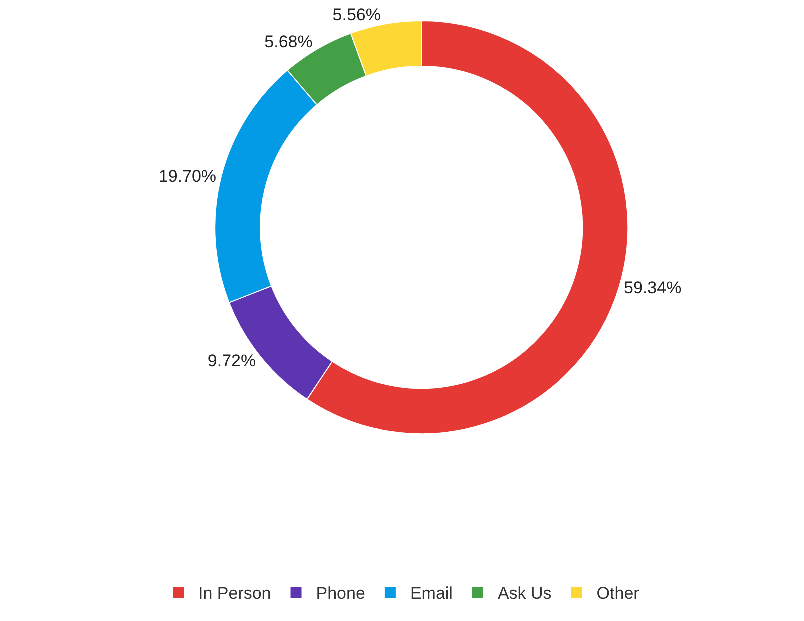 The height and width of the screenshot is (621, 804). What do you see at coordinates (525, 594) in the screenshot?
I see `legend-label: Ask Us` at bounding box center [525, 594].